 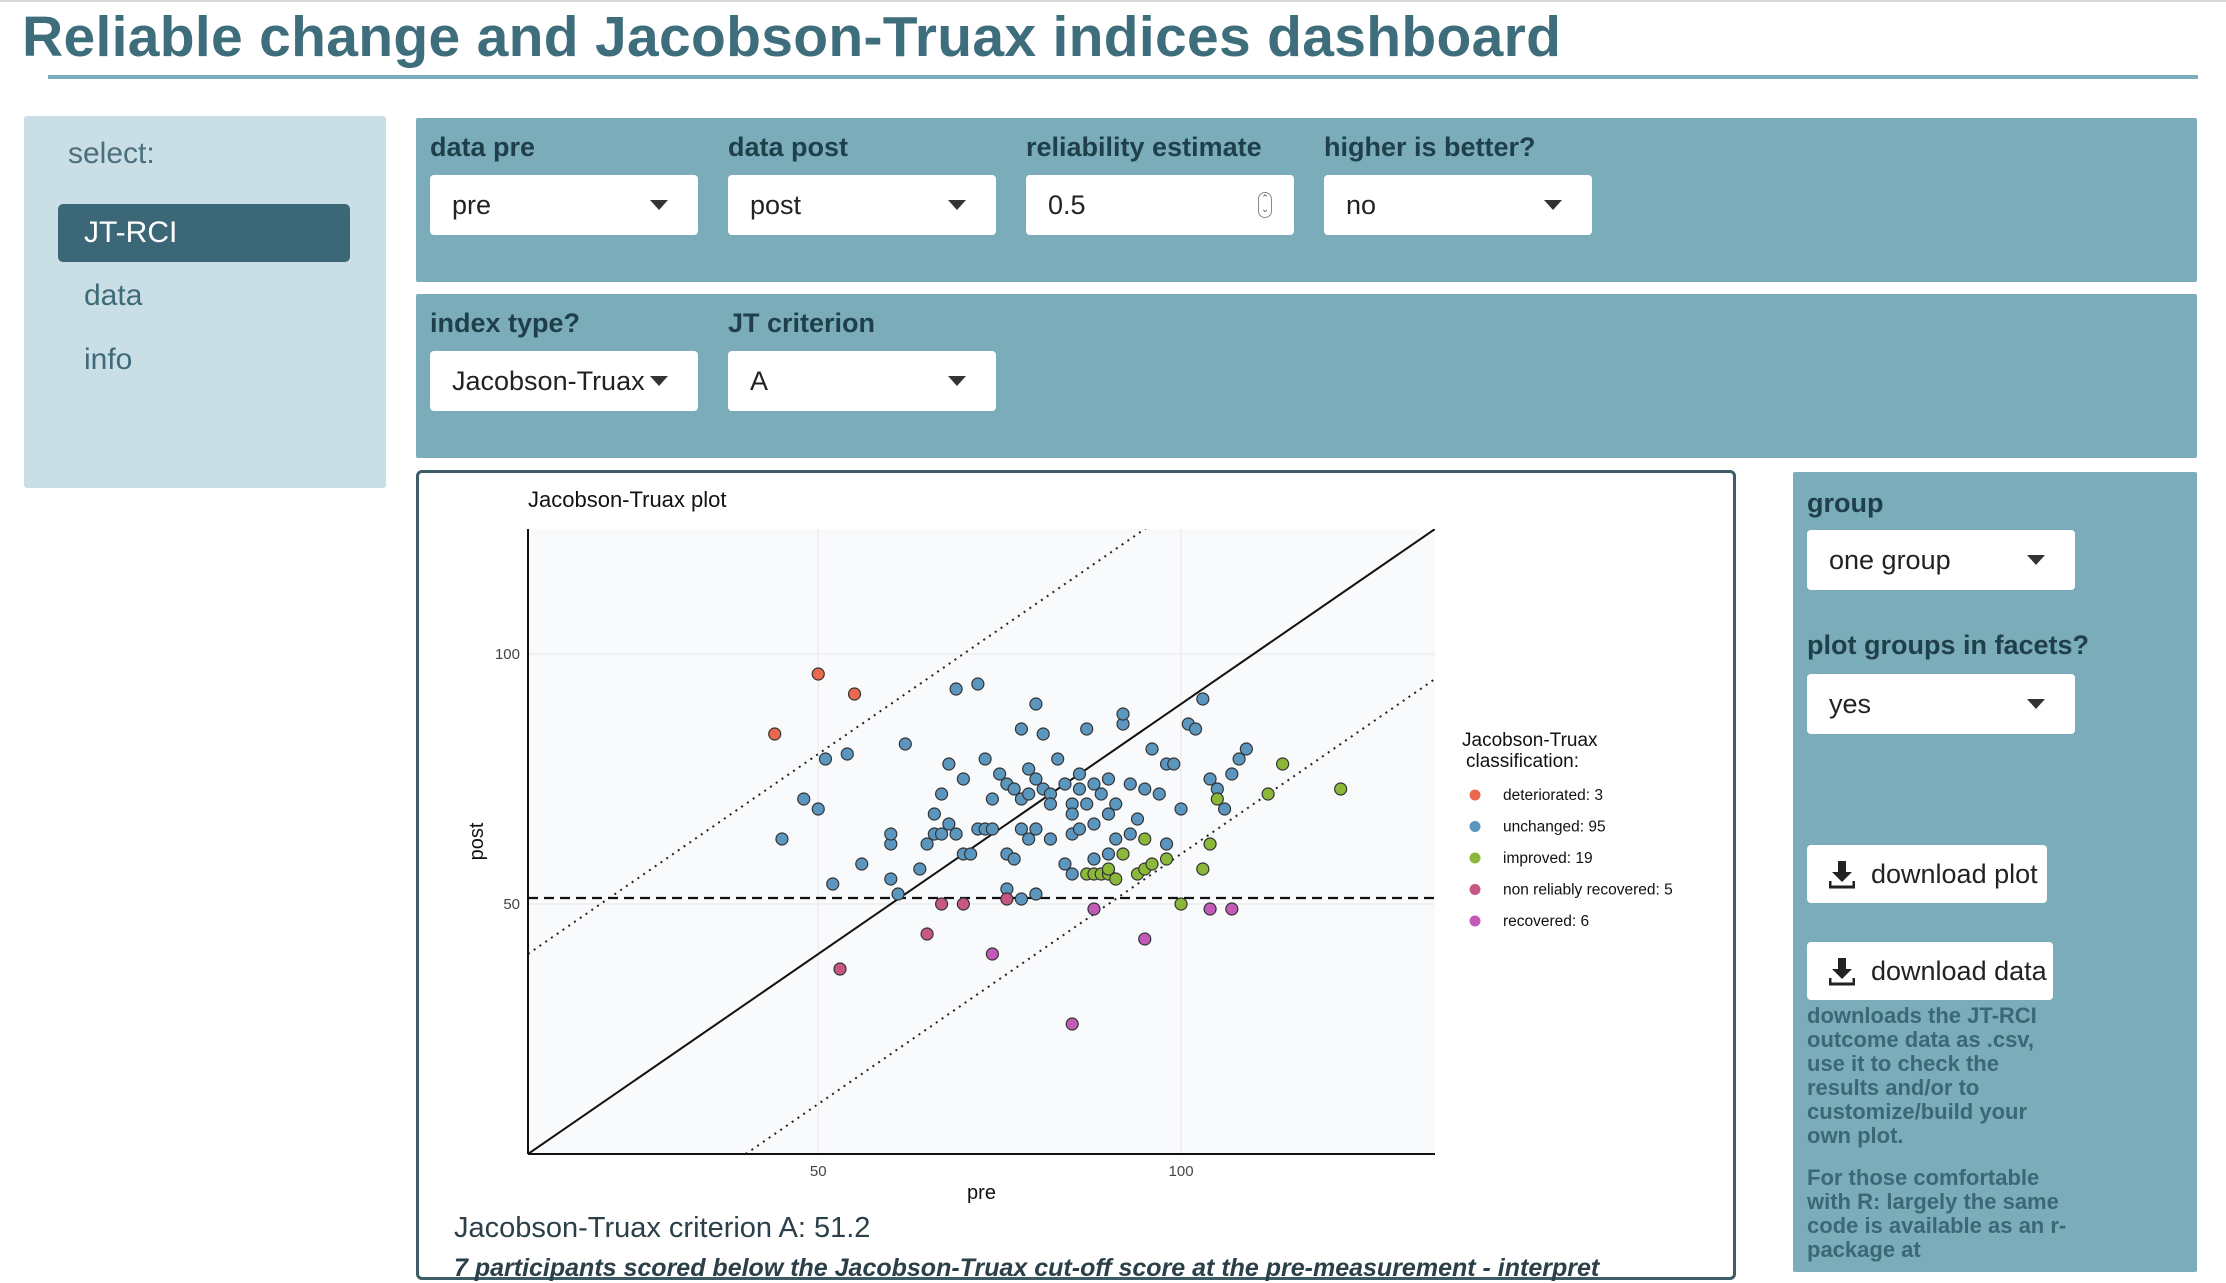 I want to click on criterion-result: Jacobson-Truax criterion A: 51.2, so click(x=662, y=1228).